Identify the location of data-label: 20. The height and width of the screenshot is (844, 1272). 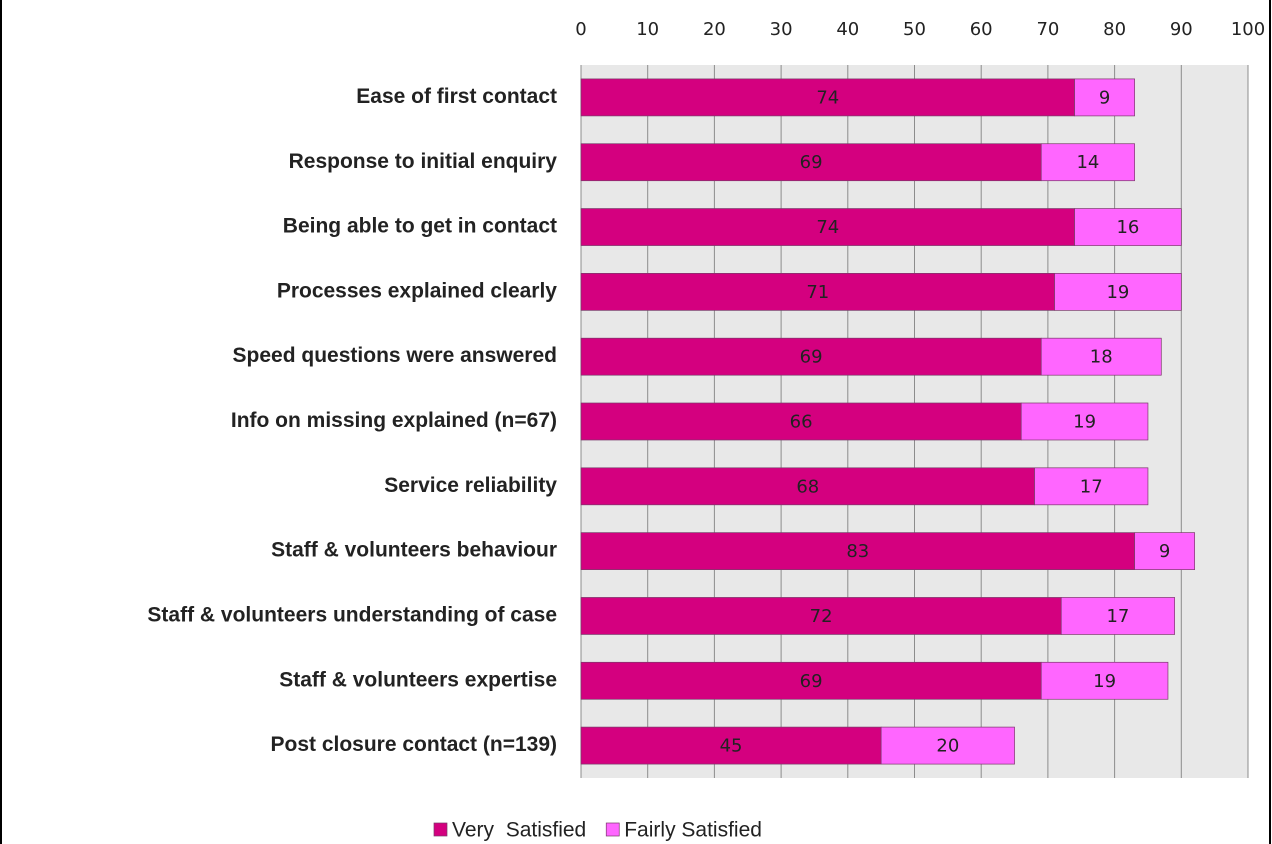
(947, 746).